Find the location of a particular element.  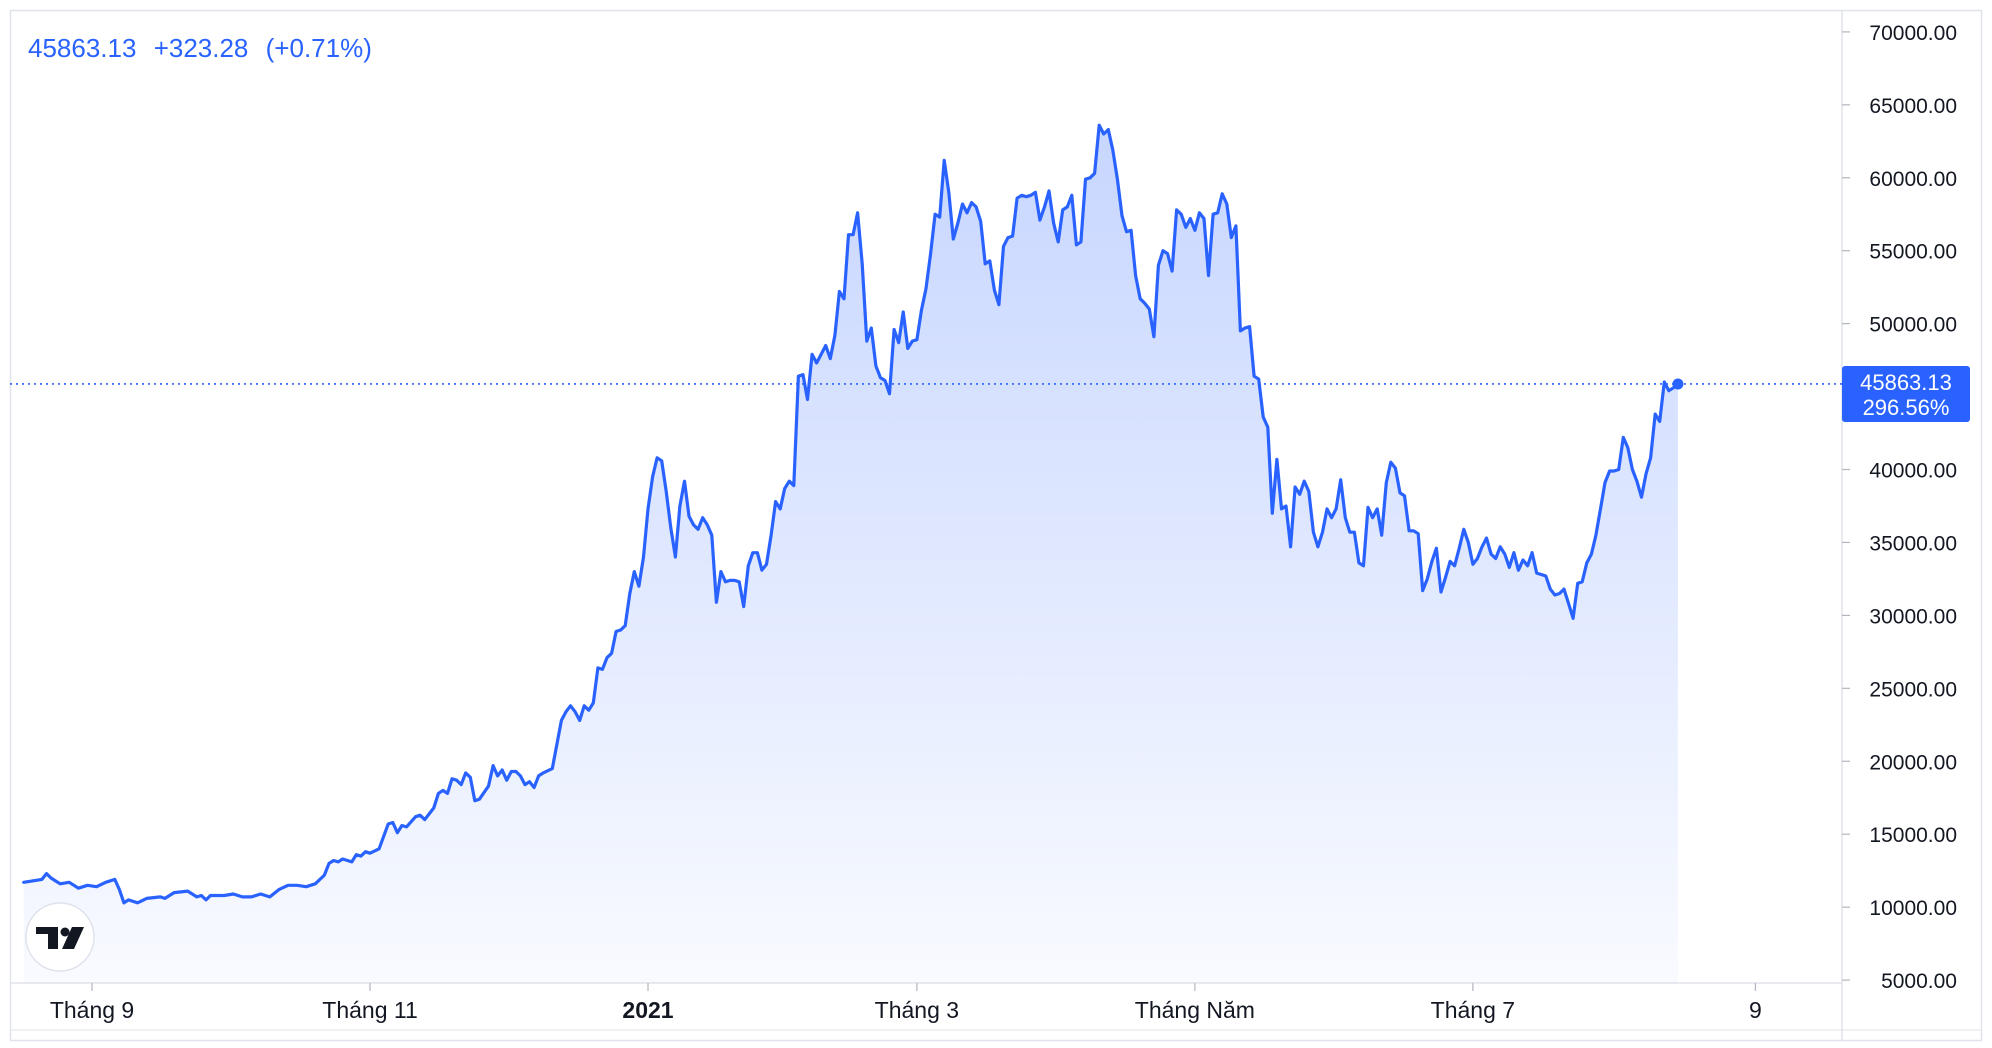

y-tick-label: 60000.00 is located at coordinates (1913, 179).